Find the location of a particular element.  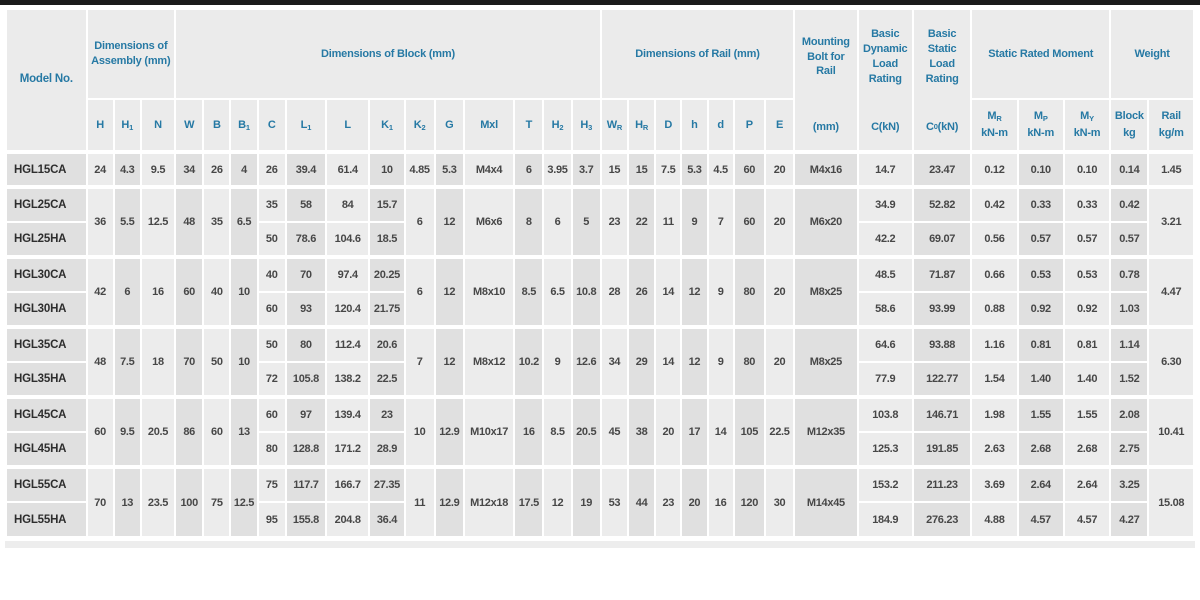

data-cell: 103.8 is located at coordinates (885, 414).